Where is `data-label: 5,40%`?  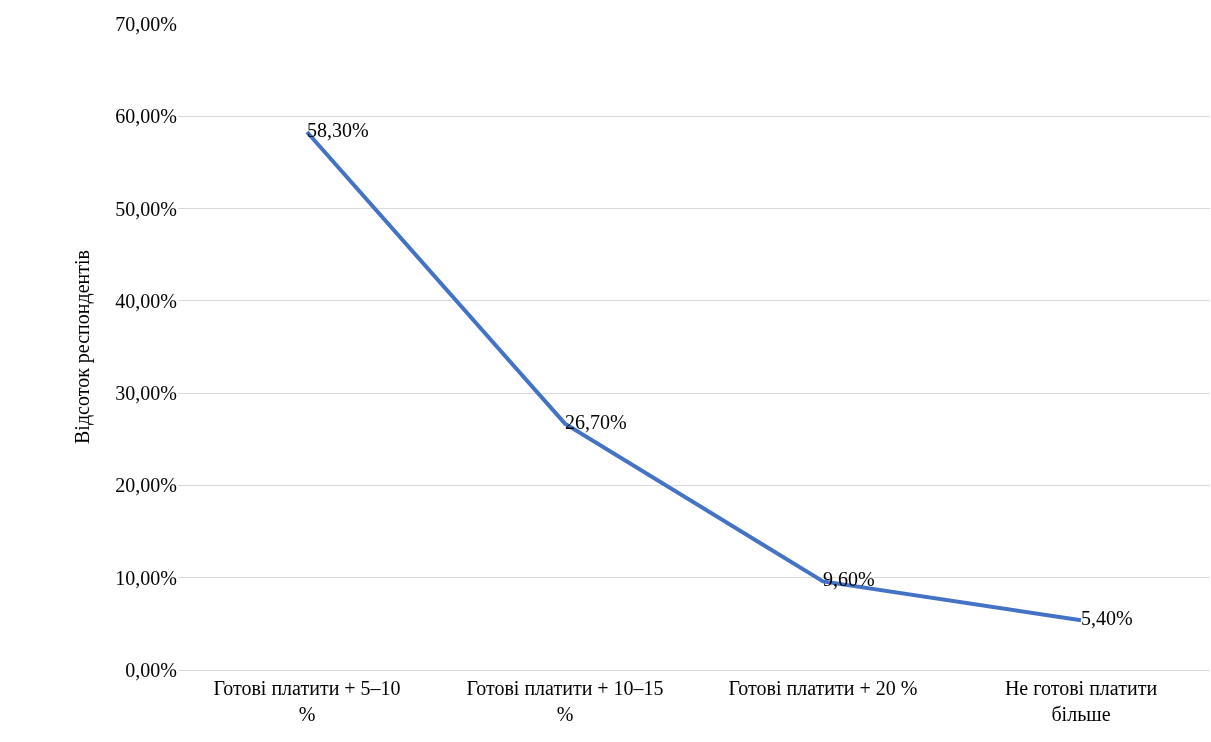
data-label: 5,40% is located at coordinates (1107, 618).